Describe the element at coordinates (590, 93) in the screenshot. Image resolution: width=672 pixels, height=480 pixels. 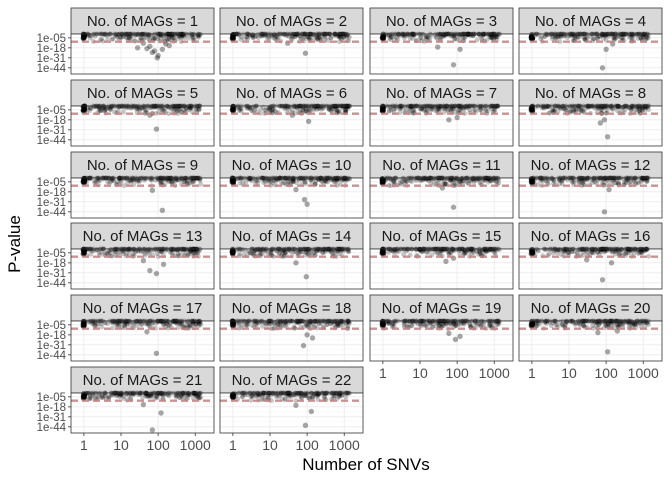
I see `facet-strip-label: No. of MAGs = 8` at that location.